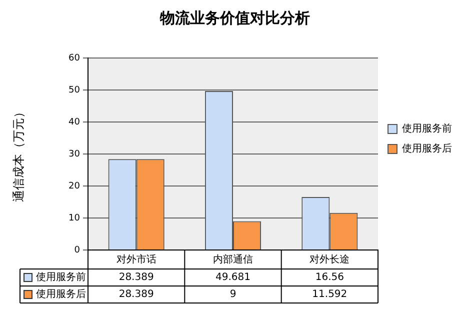 Image resolution: width=474 pixels, height=316 pixels. What do you see at coordinates (233, 278) in the screenshot?
I see `data-label: 49.681` at bounding box center [233, 278].